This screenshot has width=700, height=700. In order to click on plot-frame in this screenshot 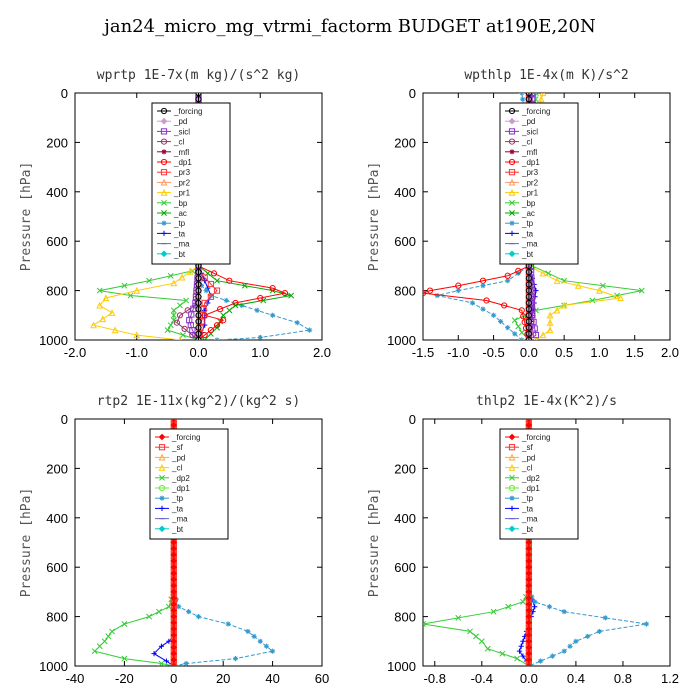, I will do `click(198, 542)`.